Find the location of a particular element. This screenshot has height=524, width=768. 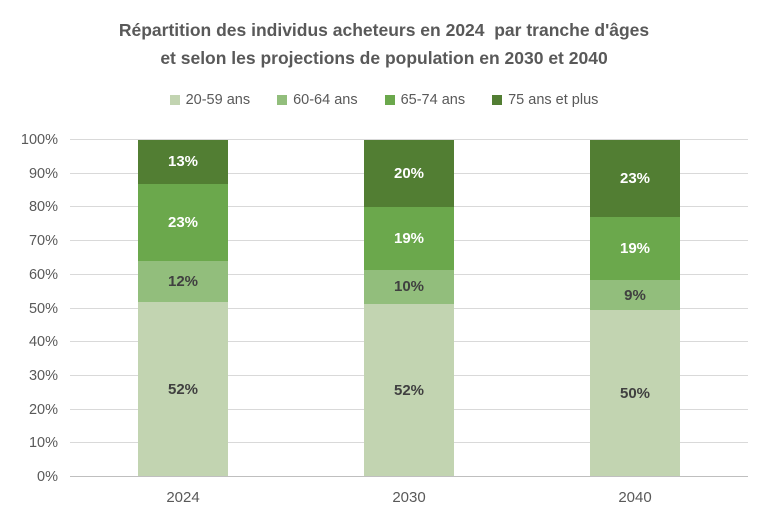

y-tick-label: 0% is located at coordinates (47, 477).